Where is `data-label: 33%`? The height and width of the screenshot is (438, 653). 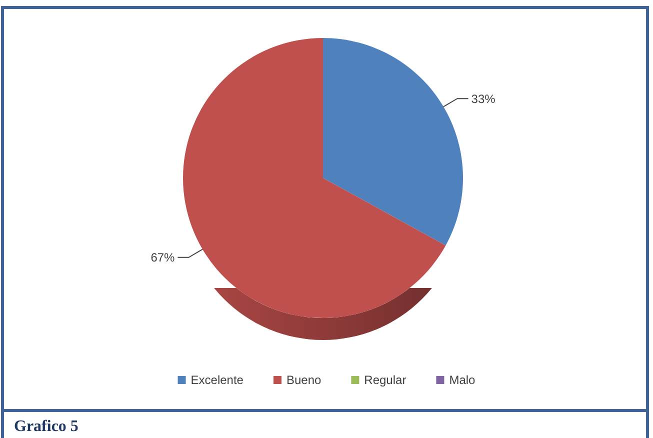
data-label: 33% is located at coordinates (483, 99).